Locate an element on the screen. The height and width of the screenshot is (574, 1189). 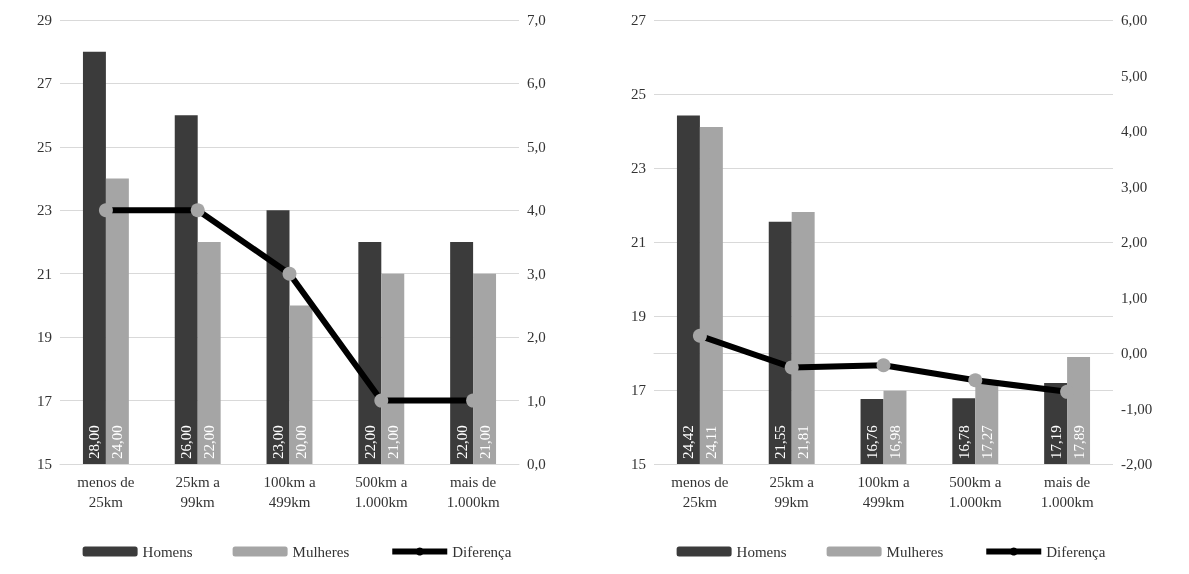
y2-tick-label: 1,00 is located at coordinates (1134, 297).